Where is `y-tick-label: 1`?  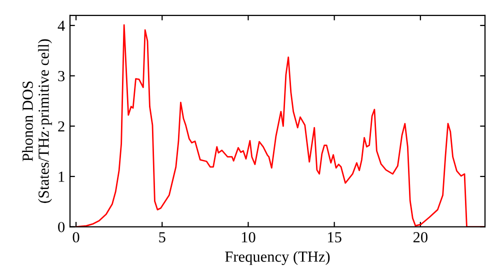 y-tick-label: 1 is located at coordinates (61, 177).